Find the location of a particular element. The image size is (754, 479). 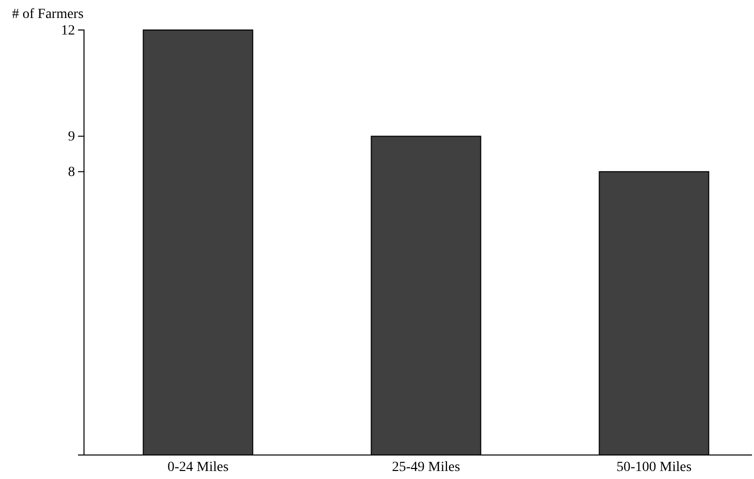

x-tick-label: 50-100 Miles is located at coordinates (654, 467).